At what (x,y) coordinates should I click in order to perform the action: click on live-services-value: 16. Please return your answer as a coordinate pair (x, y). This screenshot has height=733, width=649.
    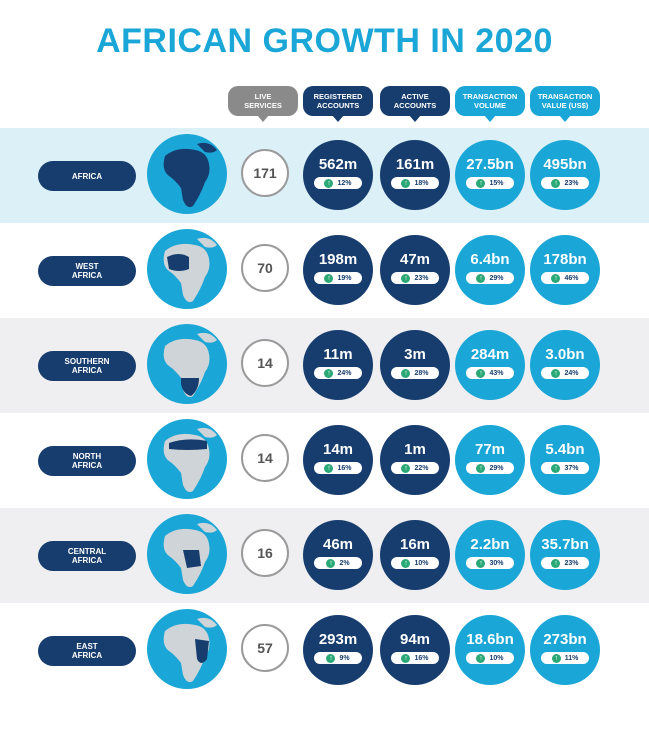
    Looking at the image, I should click on (265, 553).